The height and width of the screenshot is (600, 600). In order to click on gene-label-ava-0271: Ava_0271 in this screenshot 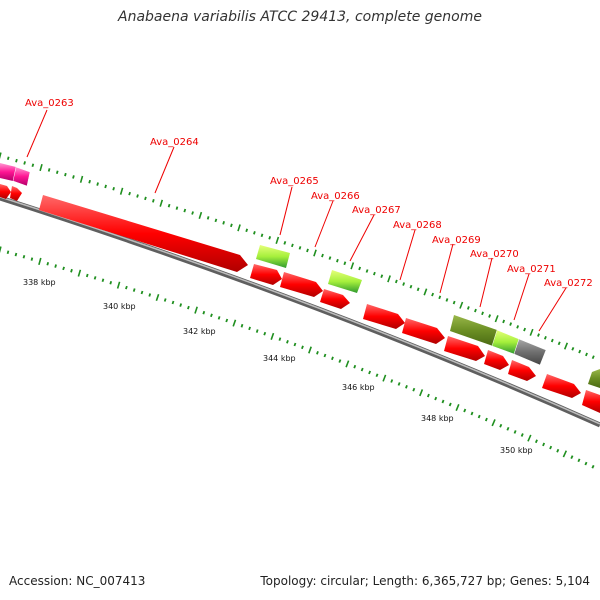, I will do `click(531, 269)`.